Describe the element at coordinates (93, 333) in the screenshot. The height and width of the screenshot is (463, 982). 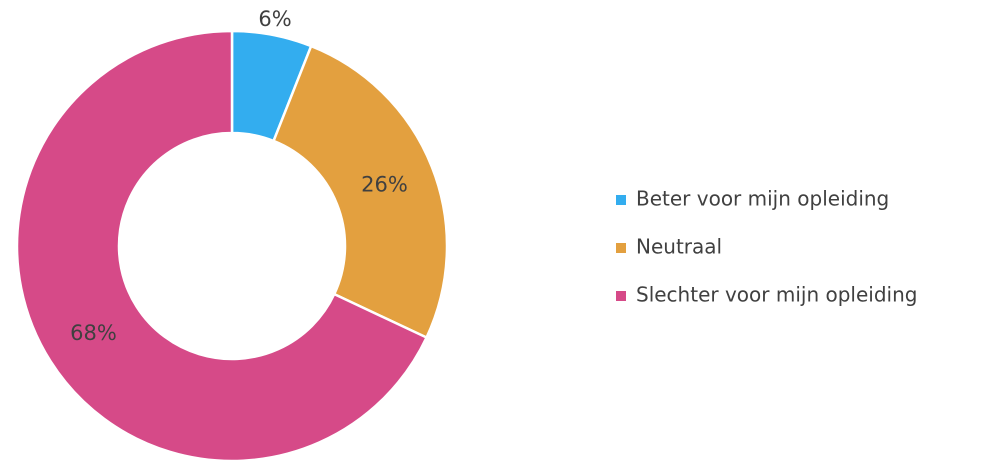
I see `data-label: 68%` at that location.